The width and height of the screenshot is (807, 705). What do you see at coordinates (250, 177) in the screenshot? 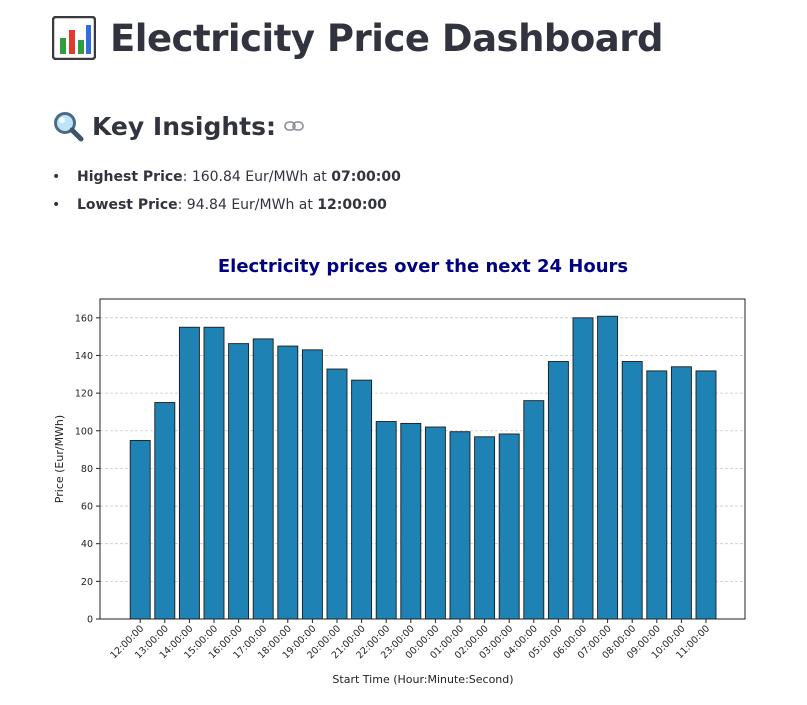
I see `insight-value: 160.84 Eur/MWh` at bounding box center [250, 177].